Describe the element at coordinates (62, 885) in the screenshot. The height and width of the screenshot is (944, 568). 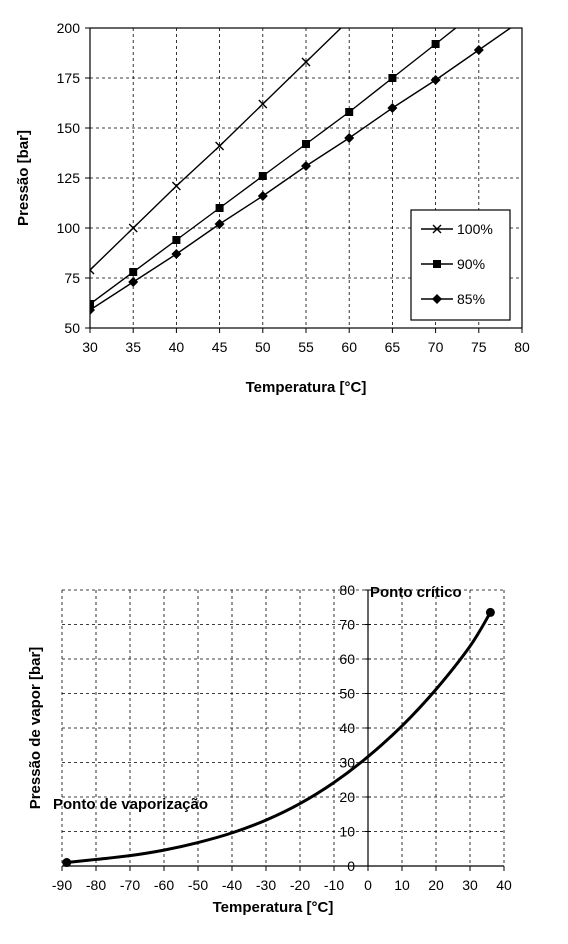
I see `x-tick-label: -90` at that location.